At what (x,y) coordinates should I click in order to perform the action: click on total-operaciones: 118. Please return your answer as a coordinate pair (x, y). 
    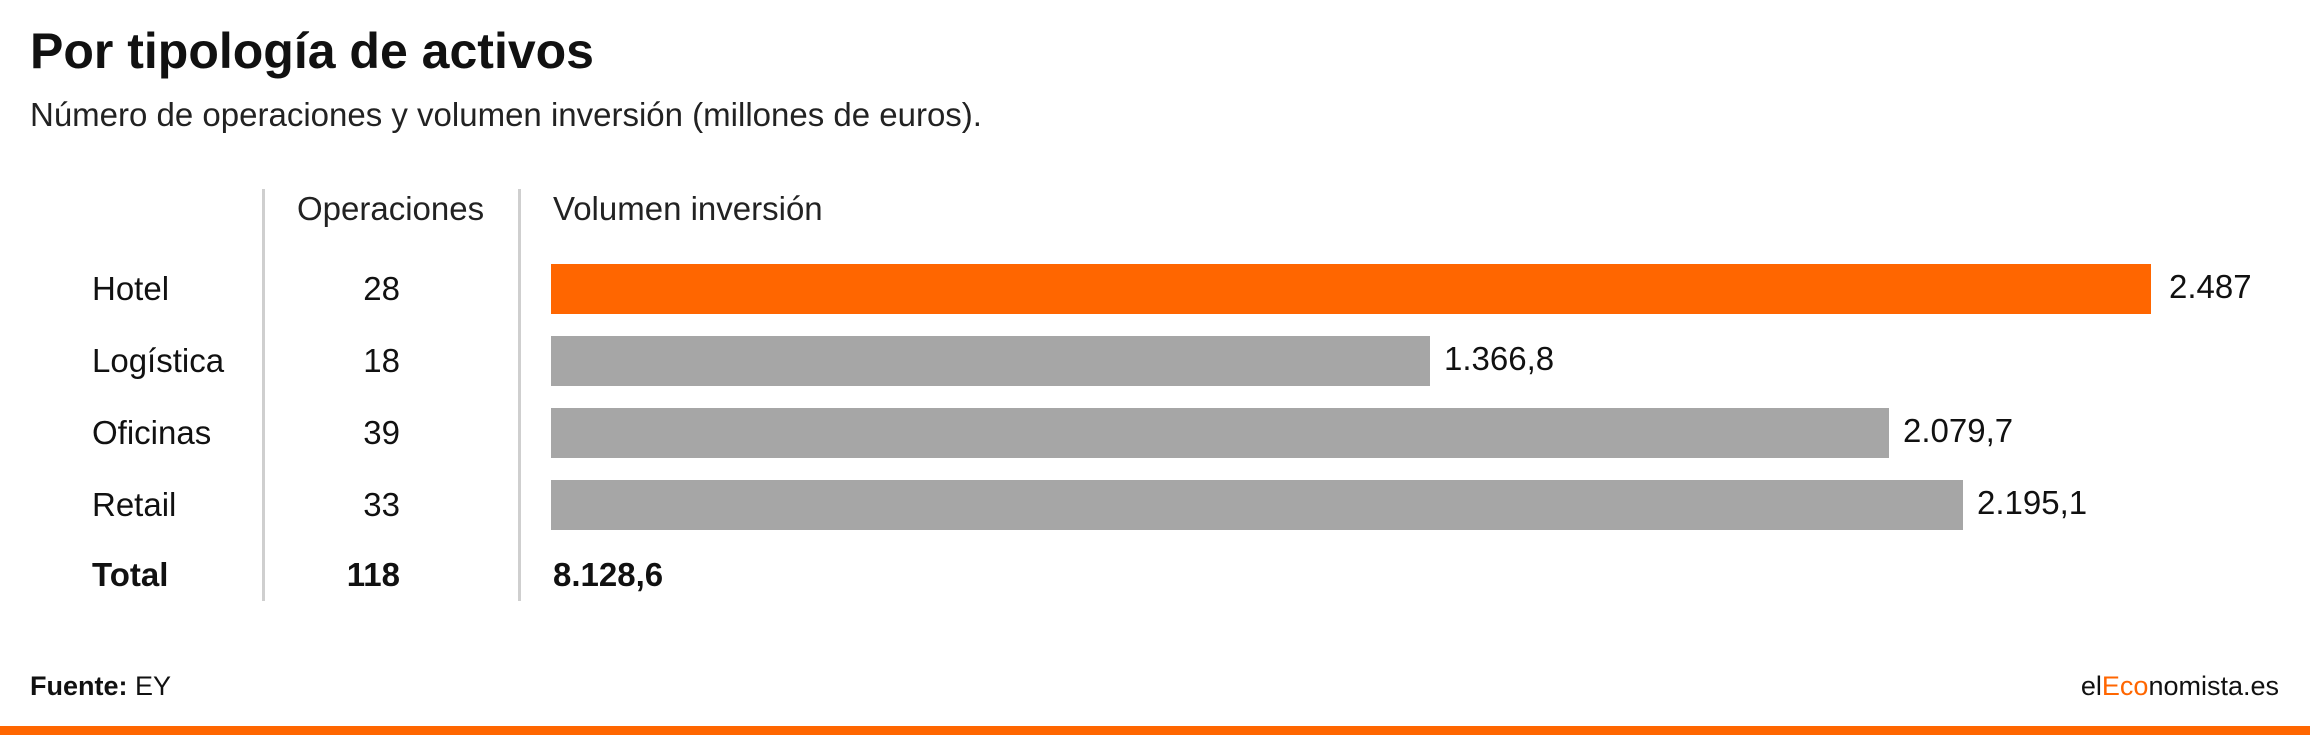
    Looking at the image, I should click on (373, 574).